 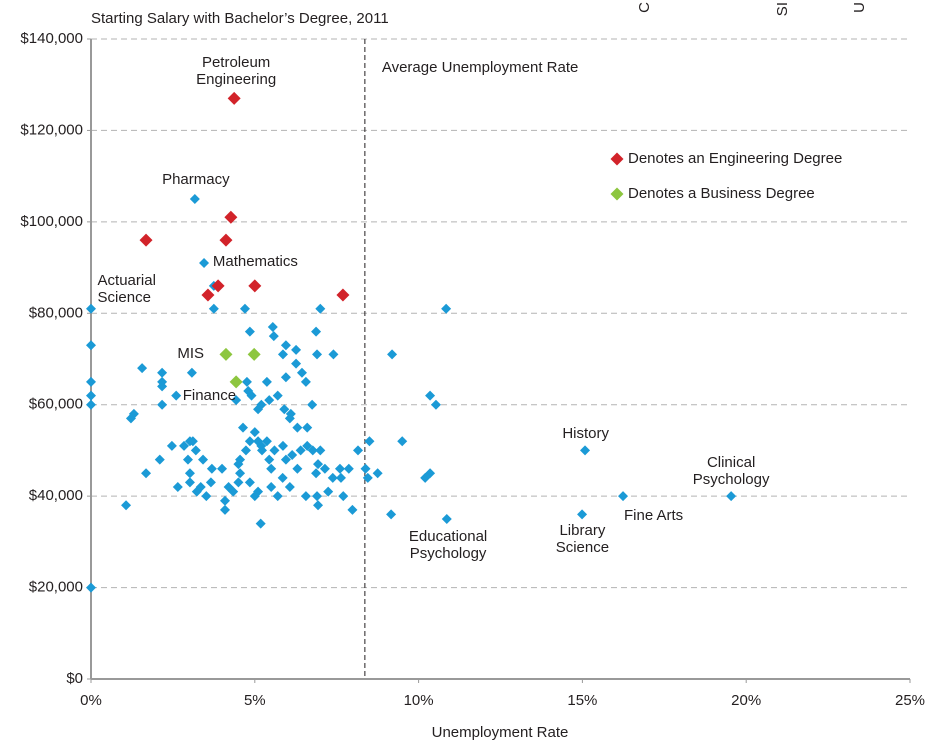 I want to click on annotation: Psychology, so click(x=448, y=553).